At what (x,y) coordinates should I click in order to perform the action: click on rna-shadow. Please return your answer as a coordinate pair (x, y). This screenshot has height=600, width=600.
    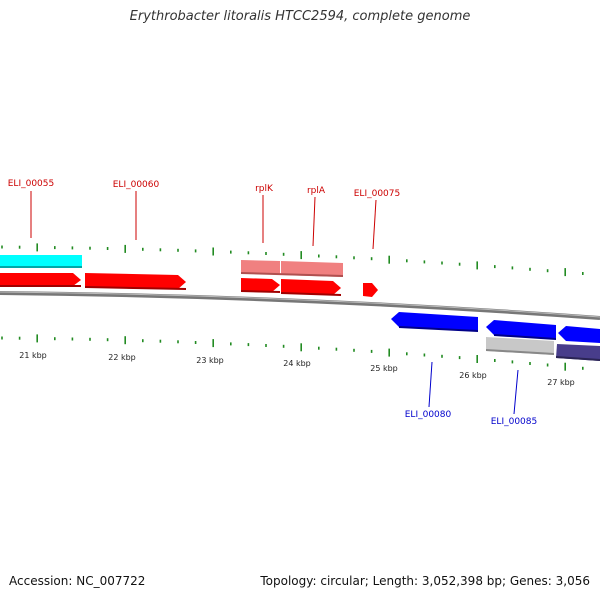
    Looking at the image, I should click on (292, 274).